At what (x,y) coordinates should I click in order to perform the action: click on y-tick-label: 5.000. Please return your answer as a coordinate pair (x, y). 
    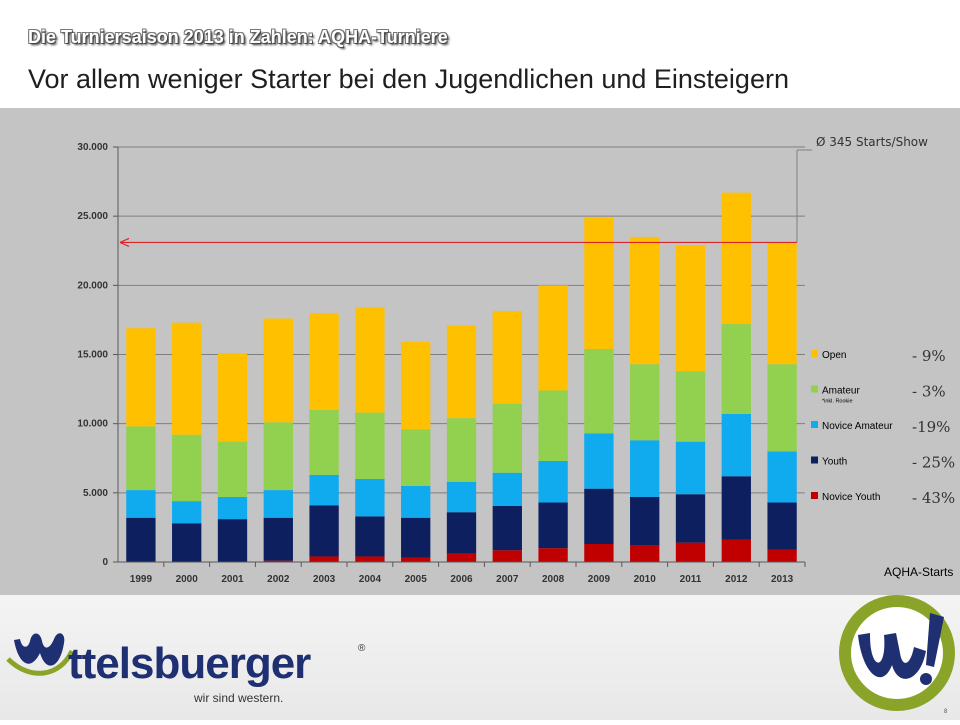
    Looking at the image, I should click on (95, 493).